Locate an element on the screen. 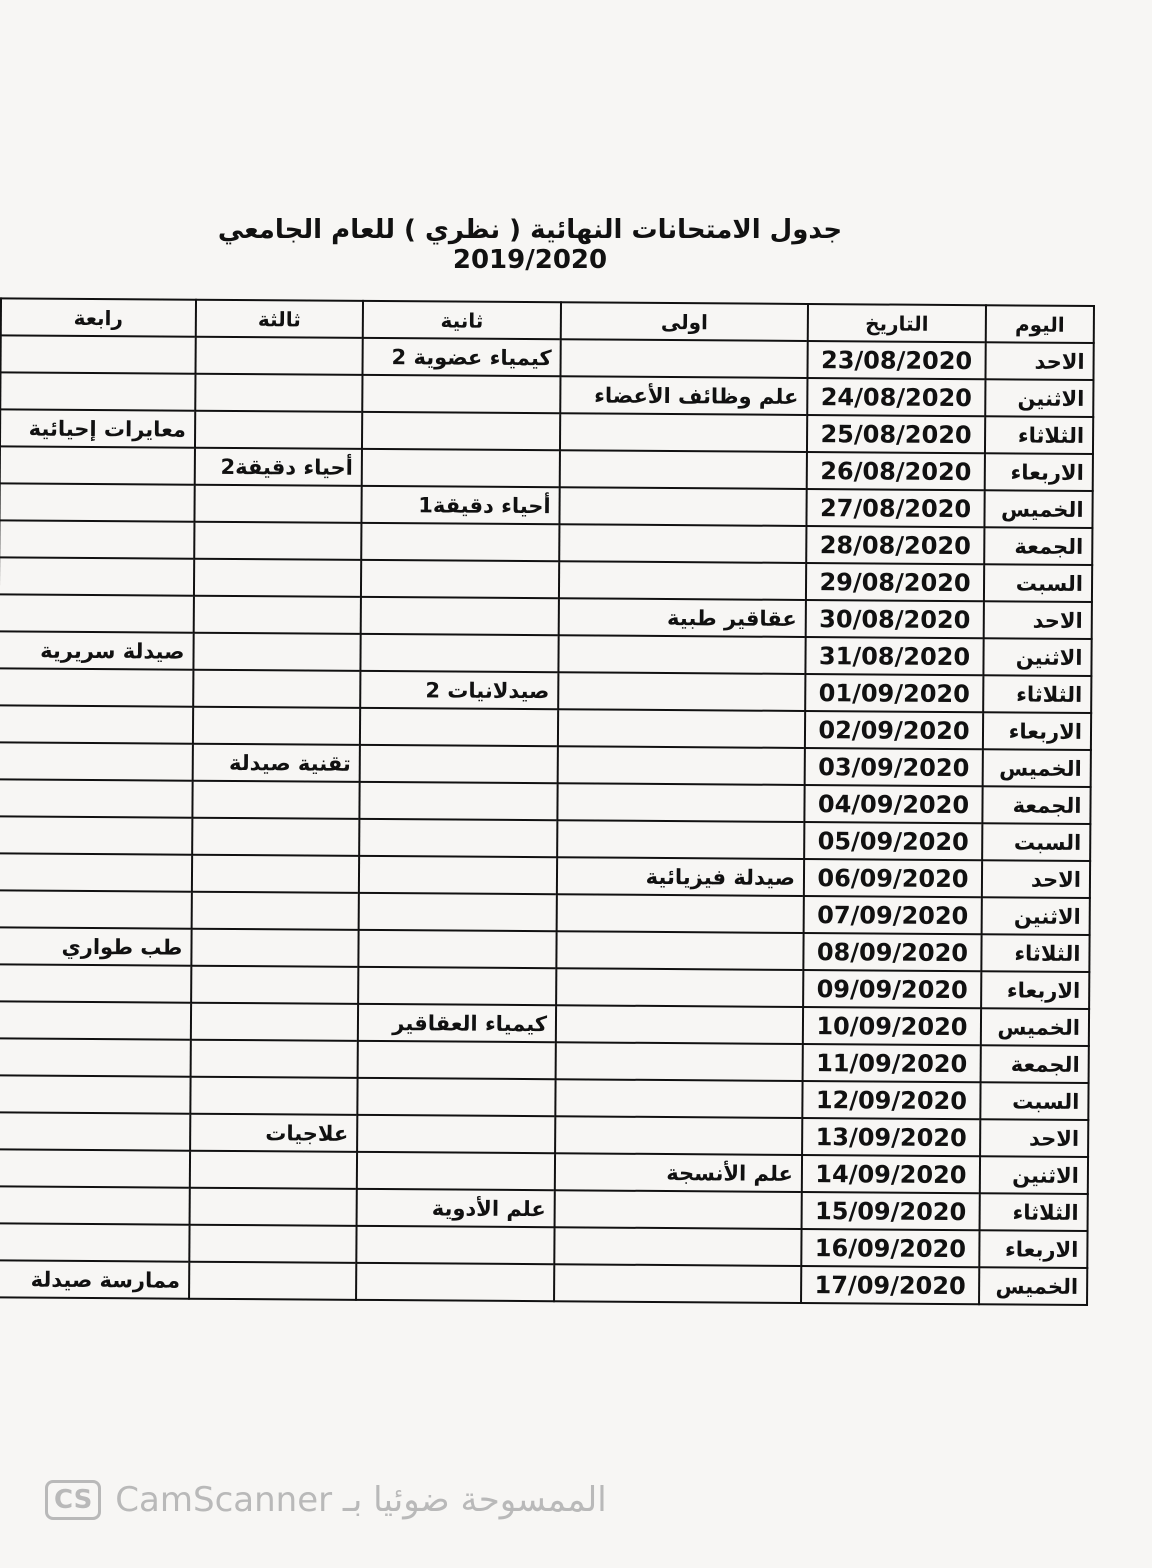  date-cell: 29/08/2020 is located at coordinates (895, 582).